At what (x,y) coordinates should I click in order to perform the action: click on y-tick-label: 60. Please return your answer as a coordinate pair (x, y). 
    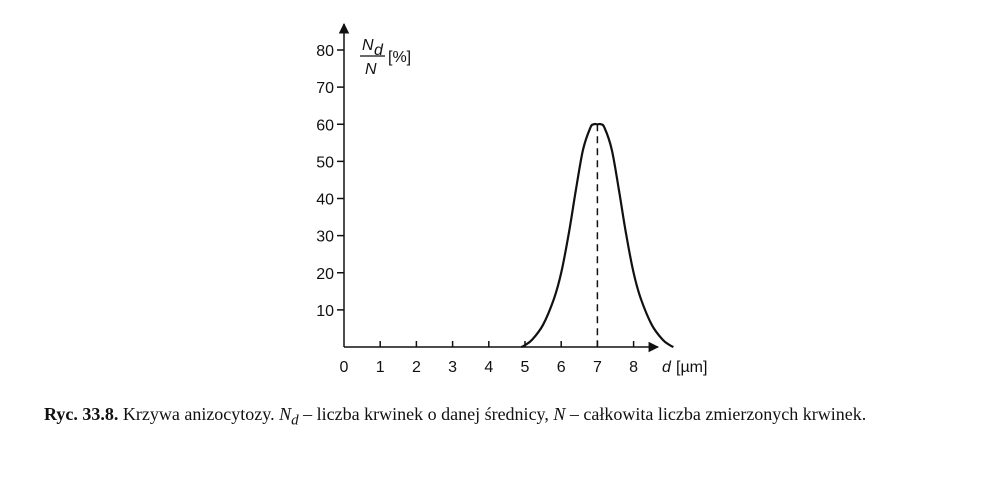
    Looking at the image, I should click on (325, 125).